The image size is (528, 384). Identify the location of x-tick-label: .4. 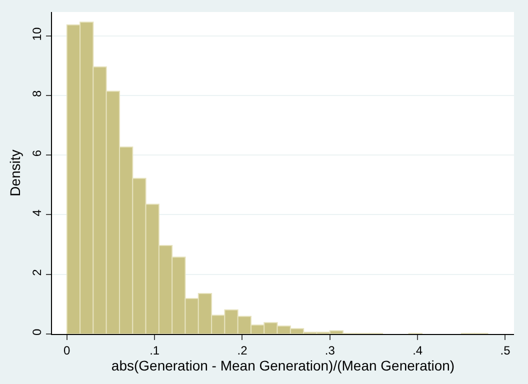
(417, 350).